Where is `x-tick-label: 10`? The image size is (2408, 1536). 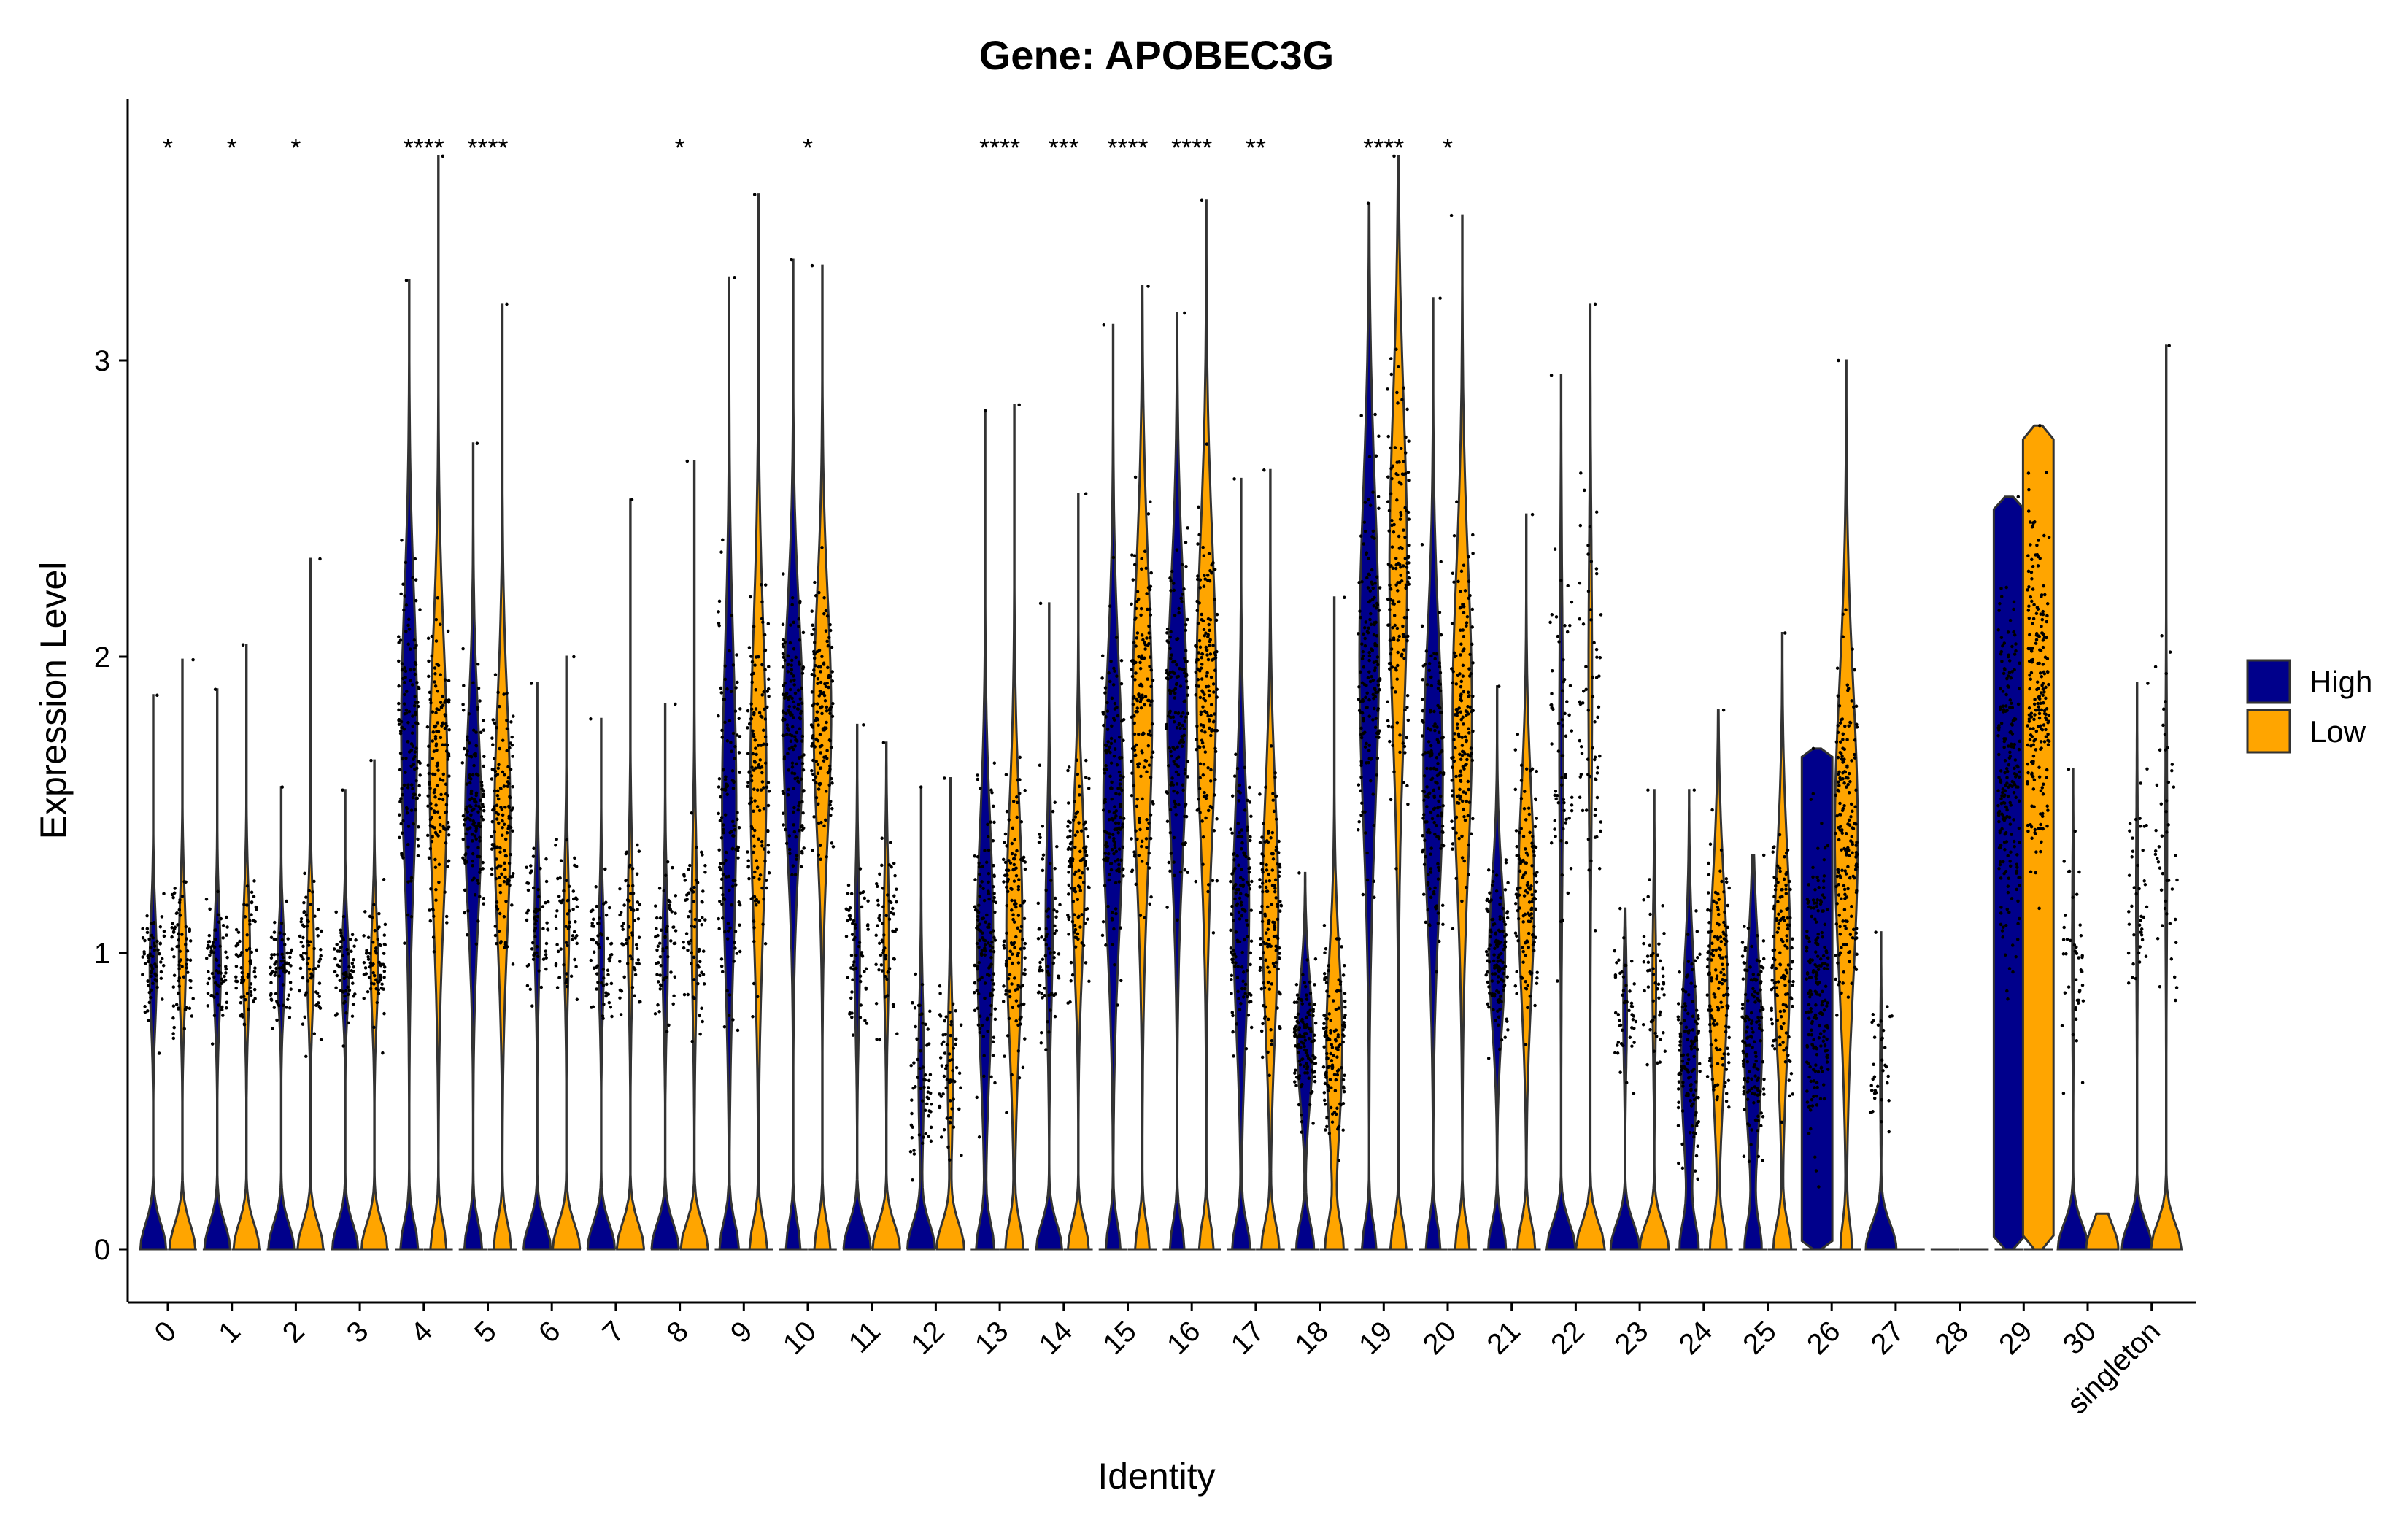 x-tick-label: 10 is located at coordinates (800, 1338).